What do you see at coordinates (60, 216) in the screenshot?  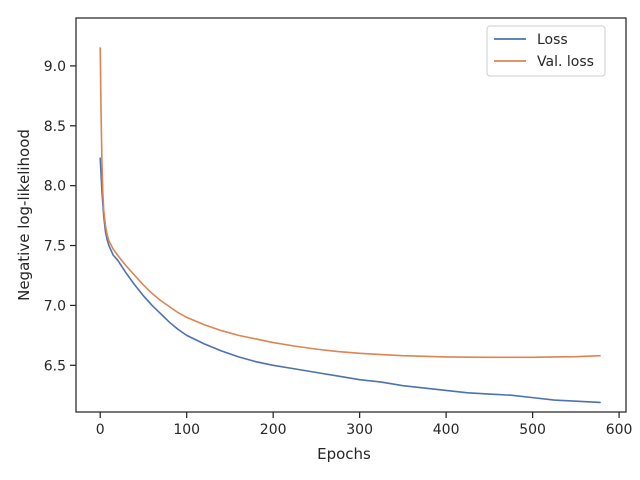 I see `y-axis: 6.5 7.0 7.5 8.0 8.5 9.0` at bounding box center [60, 216].